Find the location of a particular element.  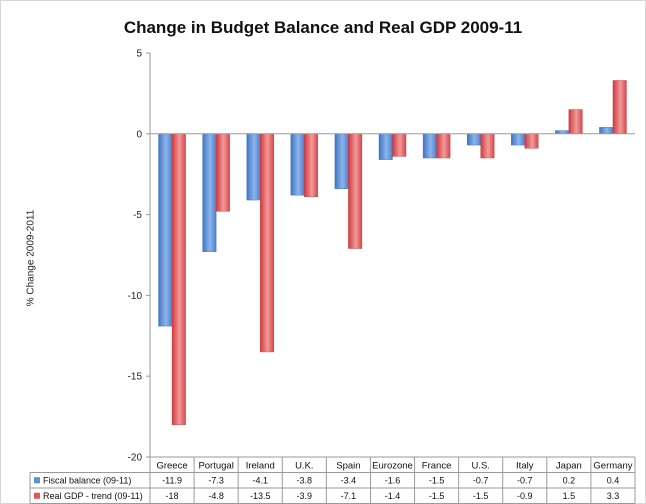

y-tick-label: 5 is located at coordinates (139, 54).